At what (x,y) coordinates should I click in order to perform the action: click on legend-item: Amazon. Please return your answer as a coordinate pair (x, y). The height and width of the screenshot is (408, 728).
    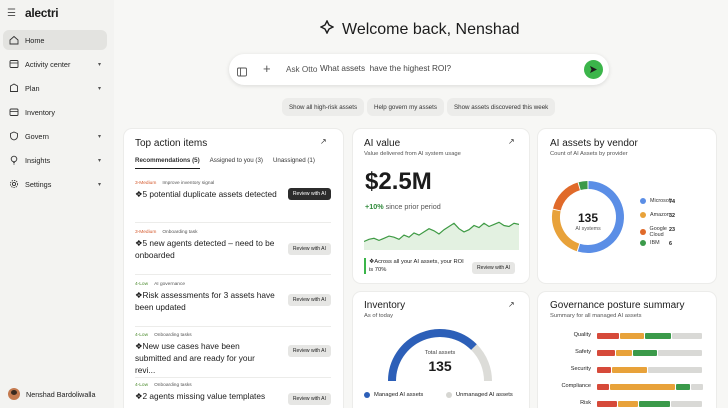
    Looking at the image, I should click on (660, 215).